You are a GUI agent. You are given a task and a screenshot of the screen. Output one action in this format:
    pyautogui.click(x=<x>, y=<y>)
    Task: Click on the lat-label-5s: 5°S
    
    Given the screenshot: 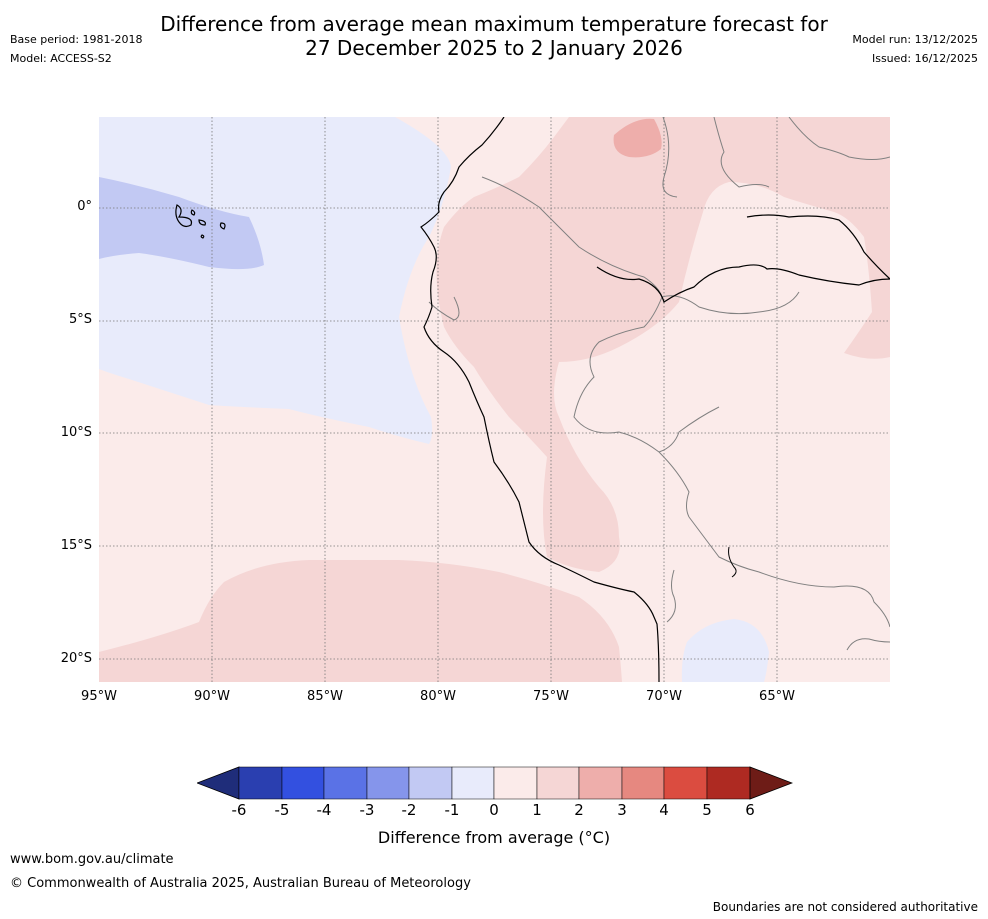 What is the action you would take?
    pyautogui.click(x=80, y=319)
    